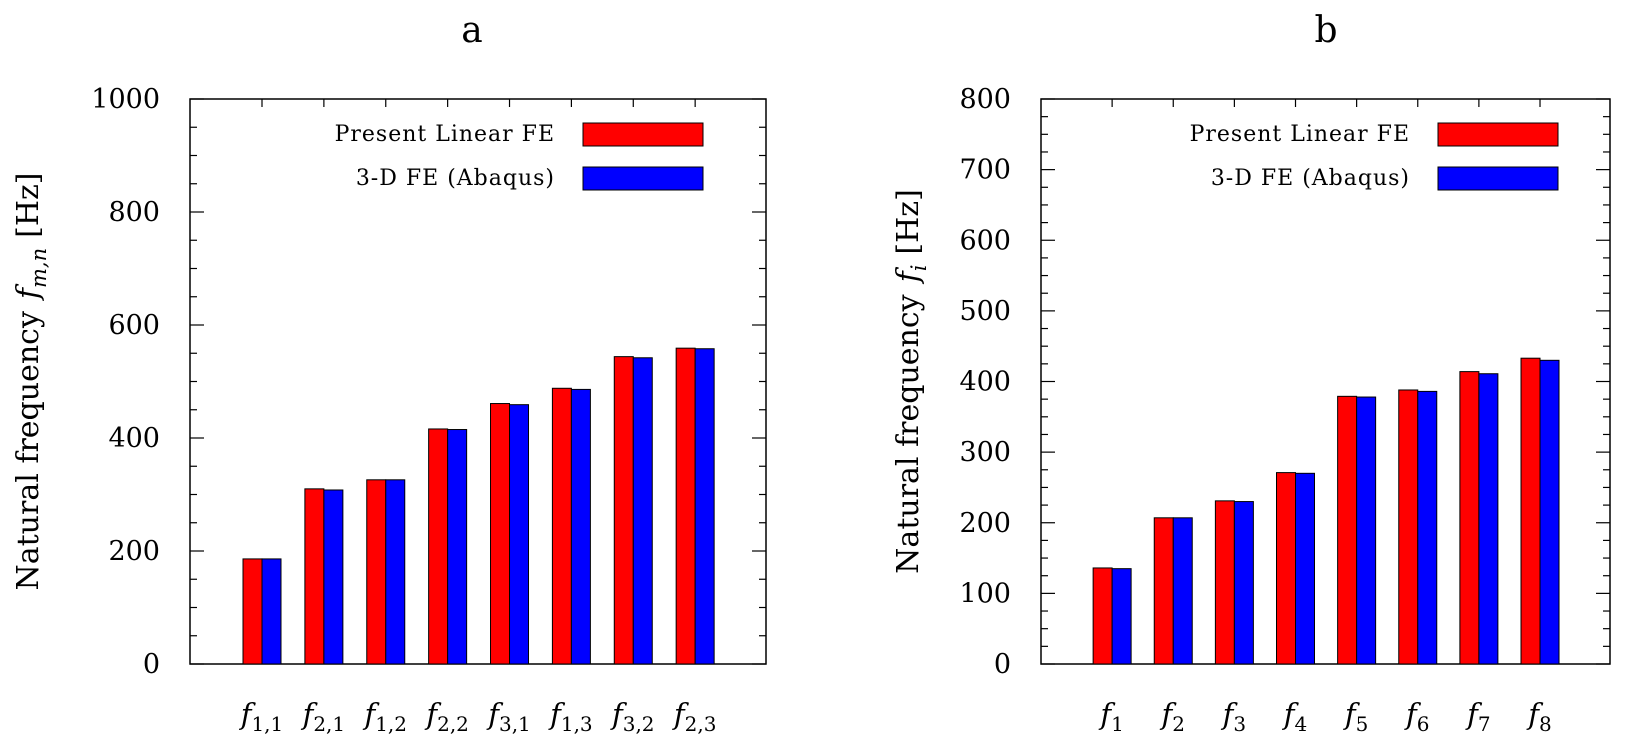 The height and width of the screenshot is (751, 1632). I want to click on x-tick-label: f3,1, so click(508, 716).